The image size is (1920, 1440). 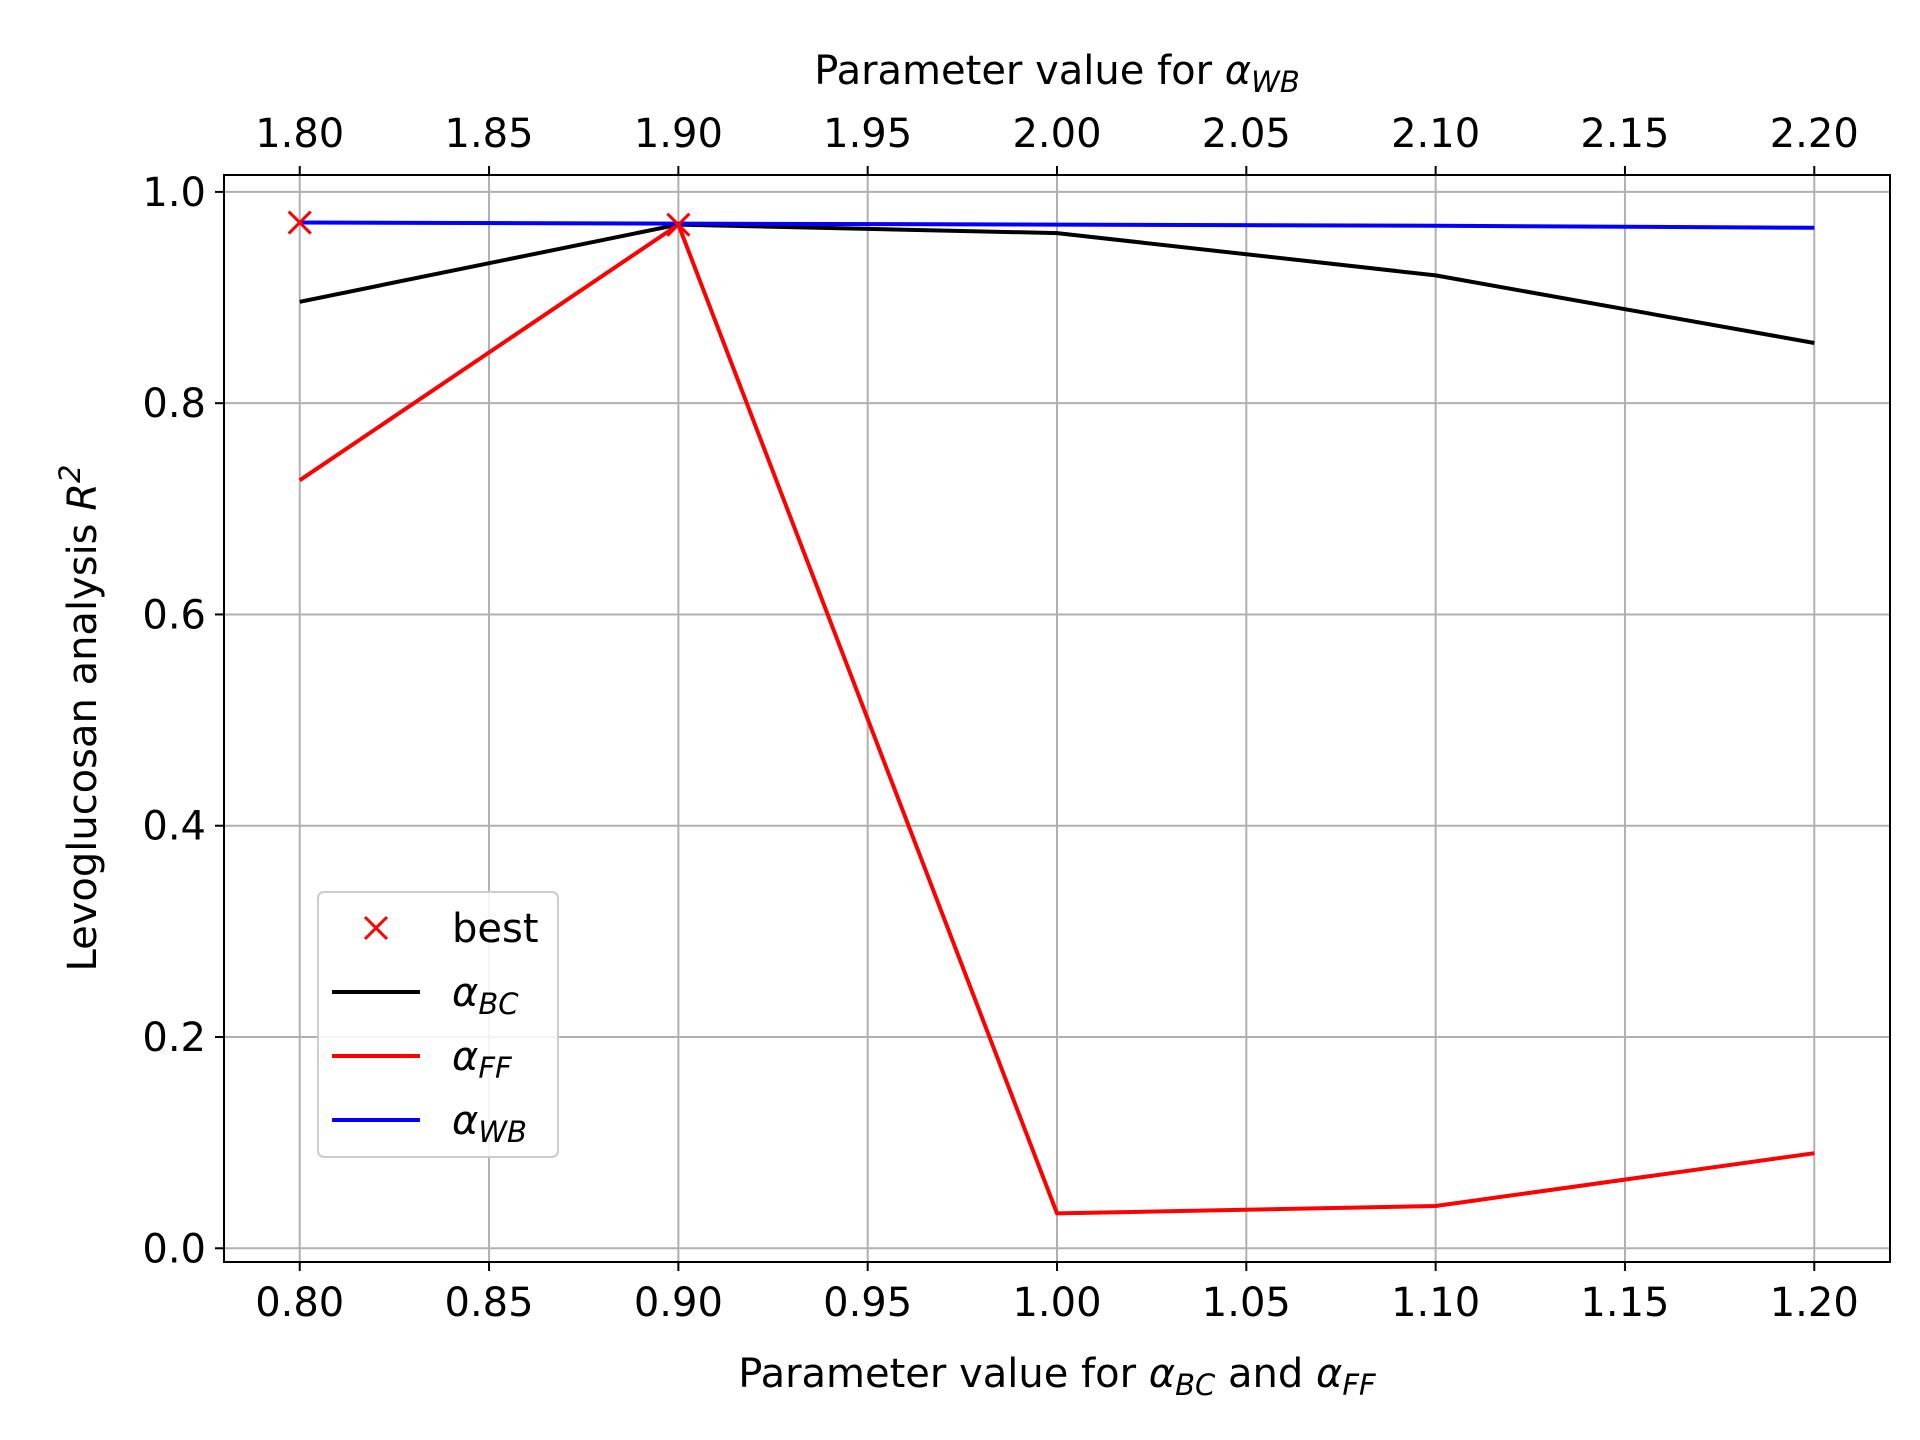 I want to click on x-tick-label-top: 2.20, so click(x=1814, y=134).